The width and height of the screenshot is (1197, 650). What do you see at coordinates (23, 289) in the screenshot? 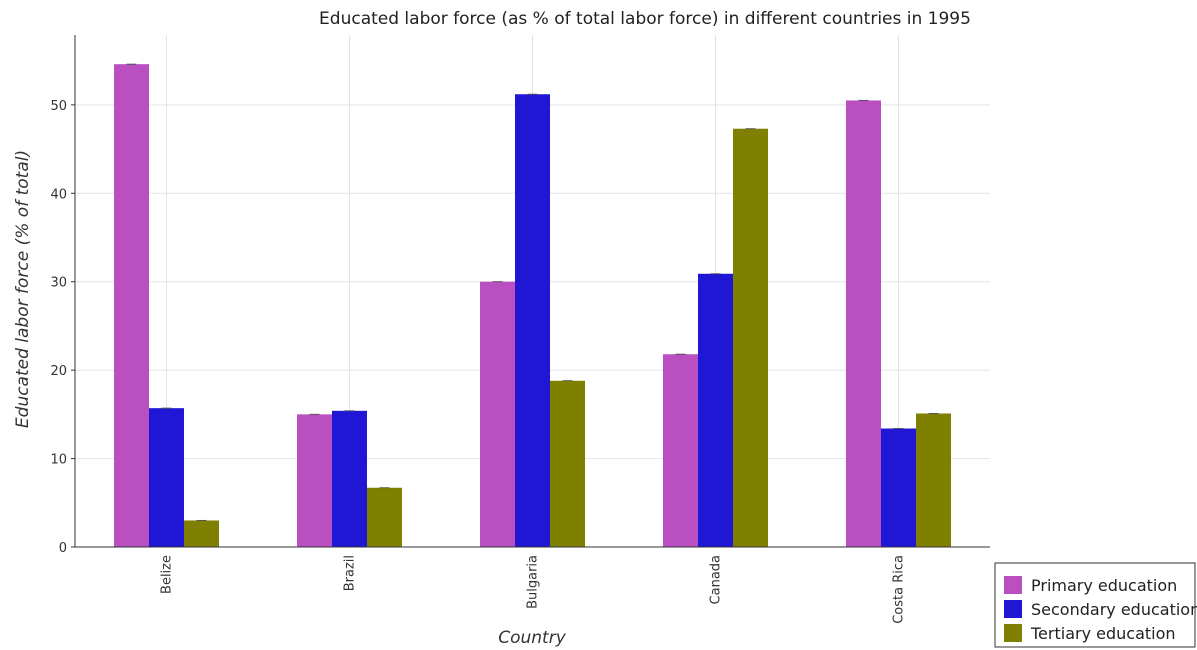
I see `y-axis-label: Educated labor force (% of total)` at bounding box center [23, 289].